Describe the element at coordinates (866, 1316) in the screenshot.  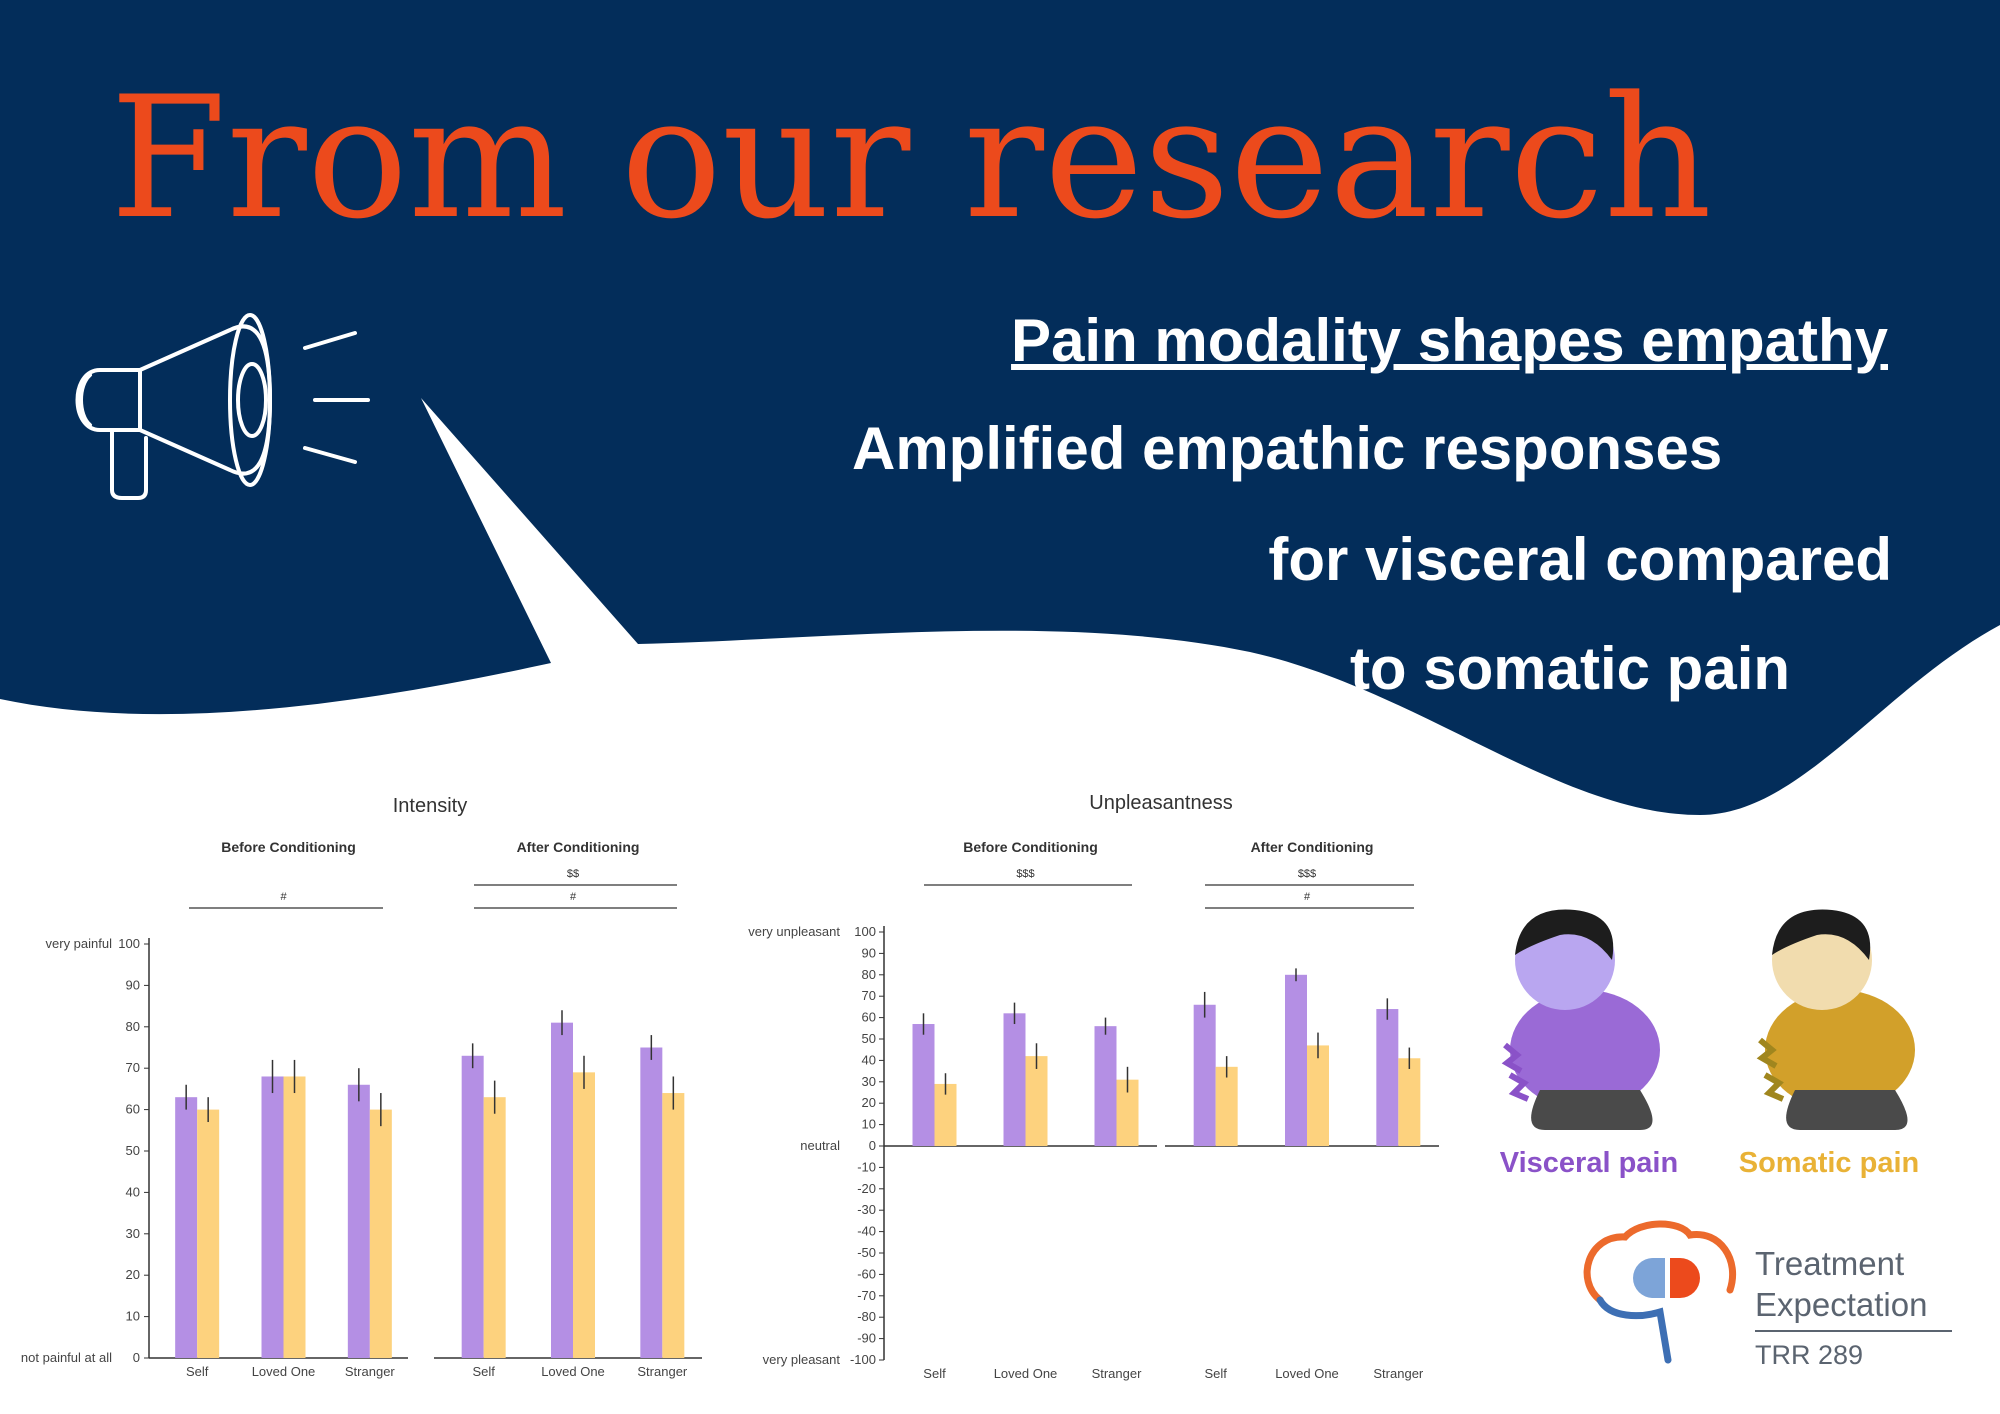
I see `y-tick-label: -80` at that location.